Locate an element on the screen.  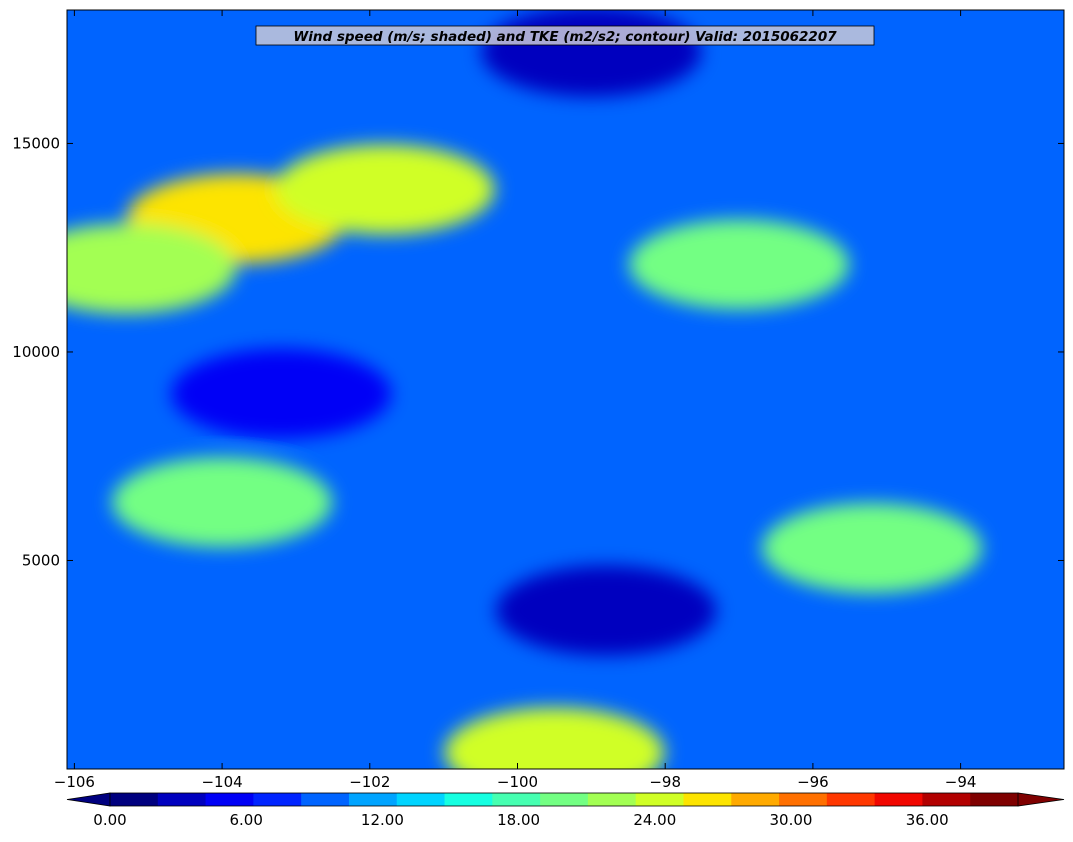
colorbar-tick-label: 30.00 is located at coordinates (791, 820).